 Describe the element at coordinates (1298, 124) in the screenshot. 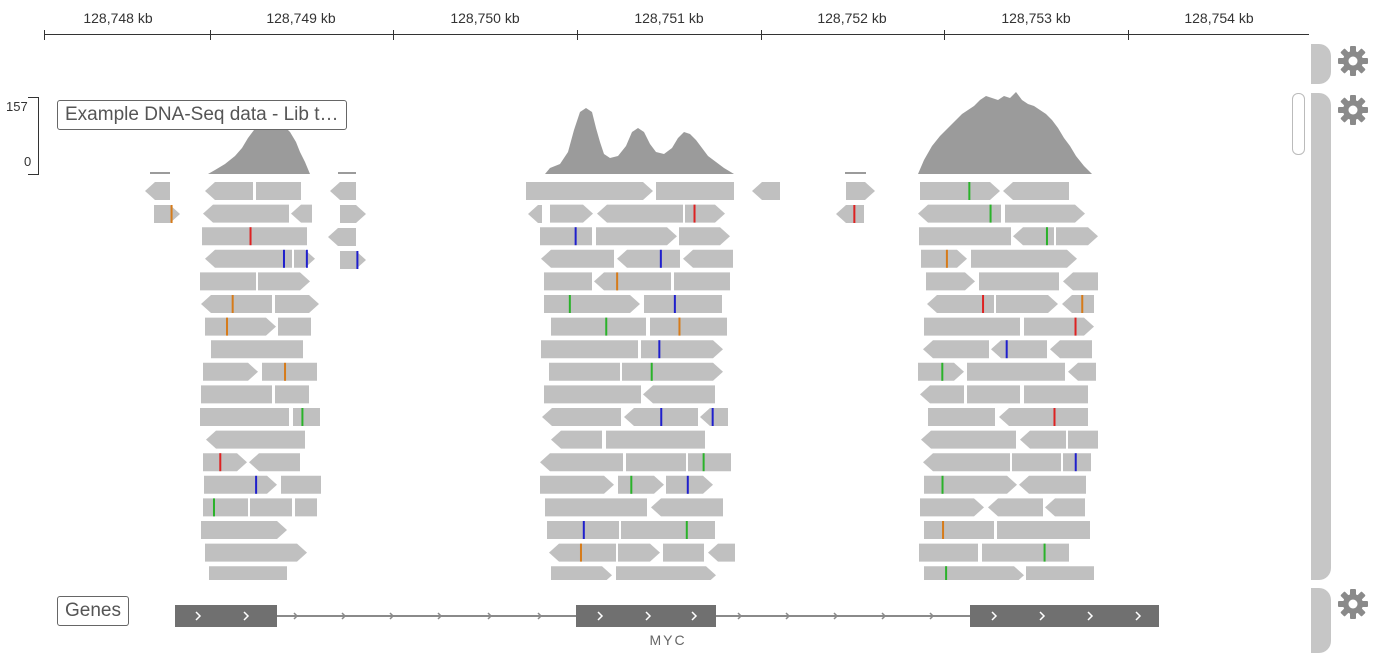

I see `alignment-scrollbar` at that location.